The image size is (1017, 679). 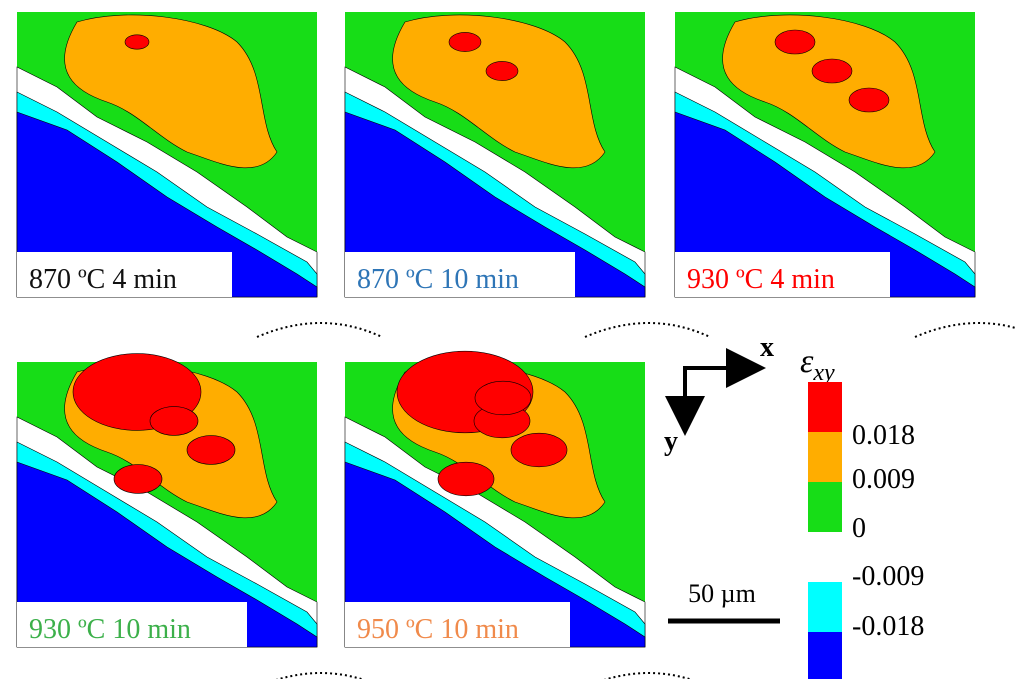 What do you see at coordinates (862, 511) in the screenshot?
I see `colorbar: εxy 0.018 0.009 0 -0.009 -0.018` at bounding box center [862, 511].